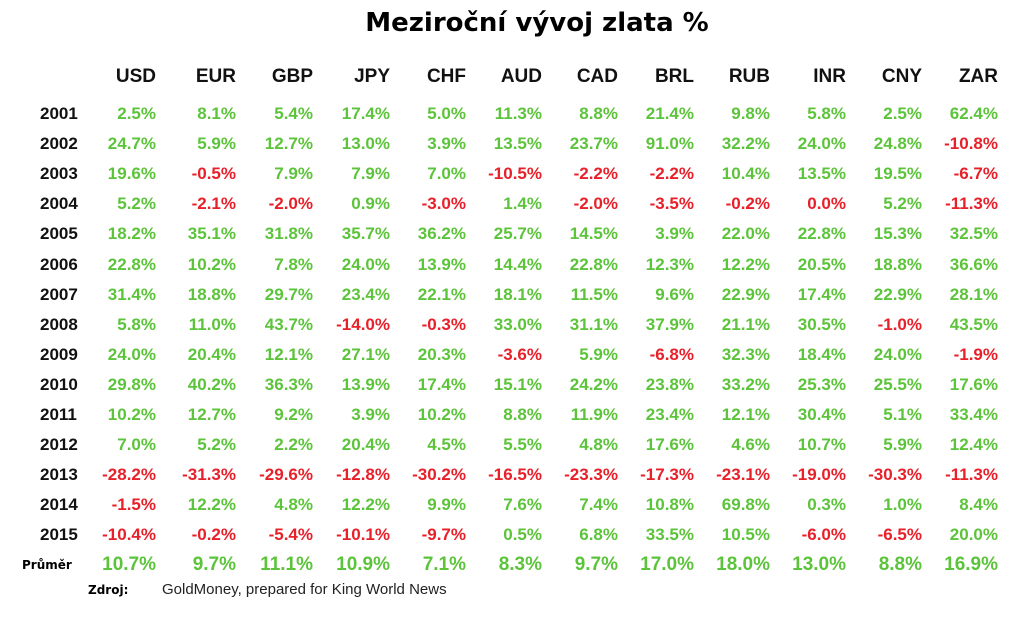 The width and height of the screenshot is (1024, 622). I want to click on value-cell-2009-inr: 18.4%, so click(821, 354).